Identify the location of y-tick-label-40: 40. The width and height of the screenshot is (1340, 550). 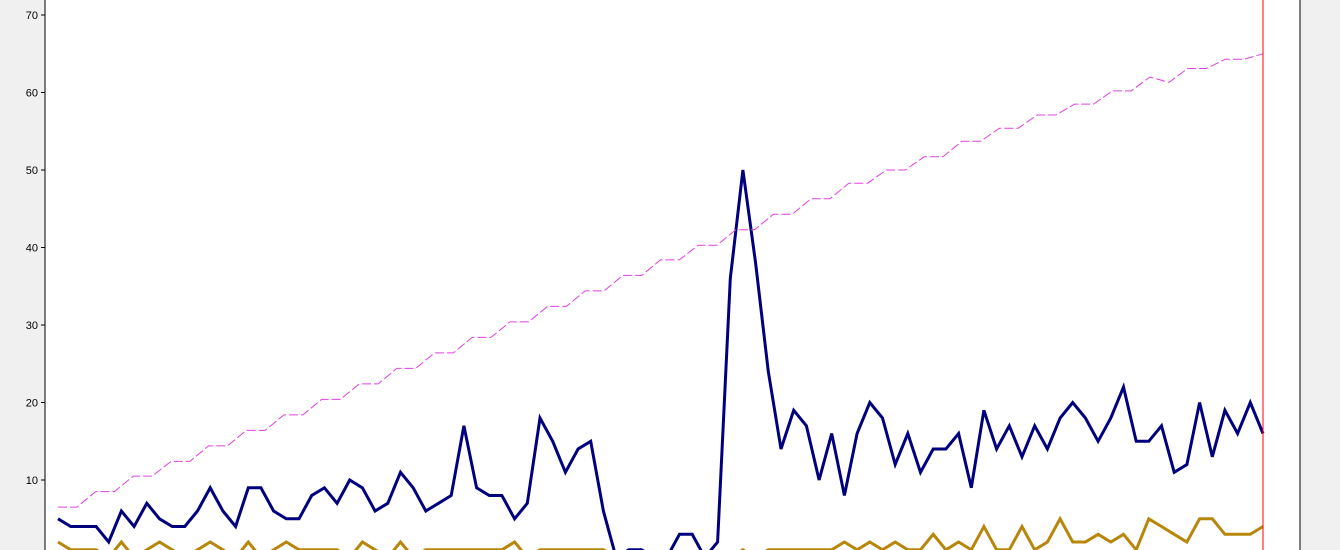
(32, 249).